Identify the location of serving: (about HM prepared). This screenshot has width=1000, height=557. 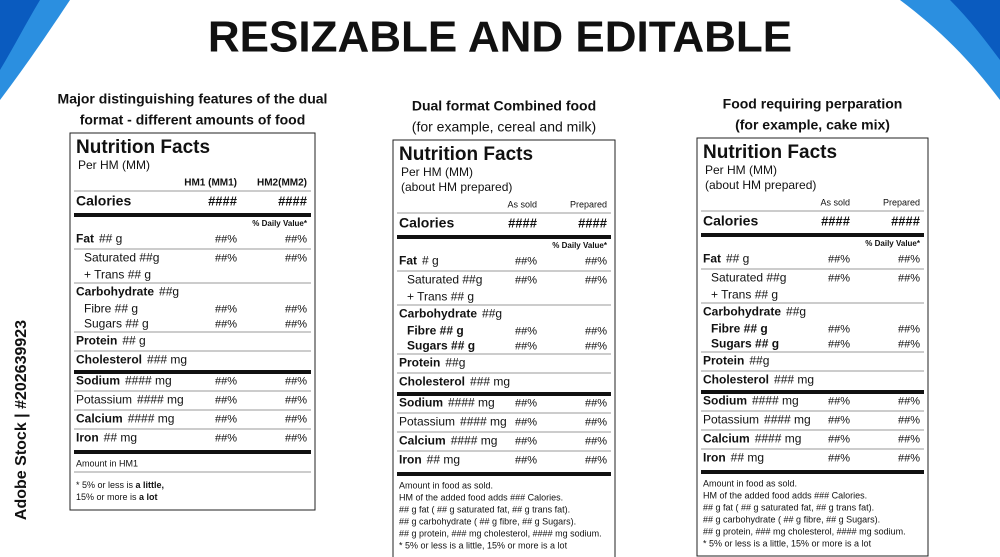
(760, 185).